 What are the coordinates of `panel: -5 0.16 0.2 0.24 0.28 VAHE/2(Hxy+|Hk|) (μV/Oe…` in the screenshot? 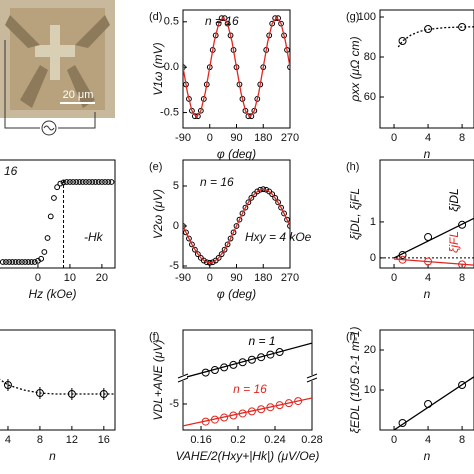 It's located at (236, 396).